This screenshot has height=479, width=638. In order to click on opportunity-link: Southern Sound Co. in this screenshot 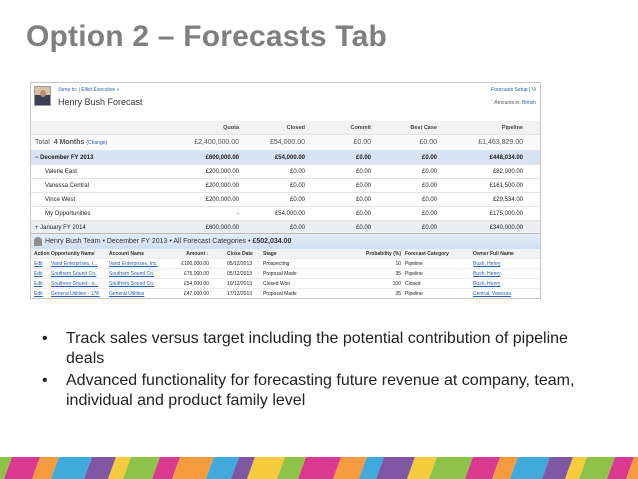, I will do `click(74, 274)`.